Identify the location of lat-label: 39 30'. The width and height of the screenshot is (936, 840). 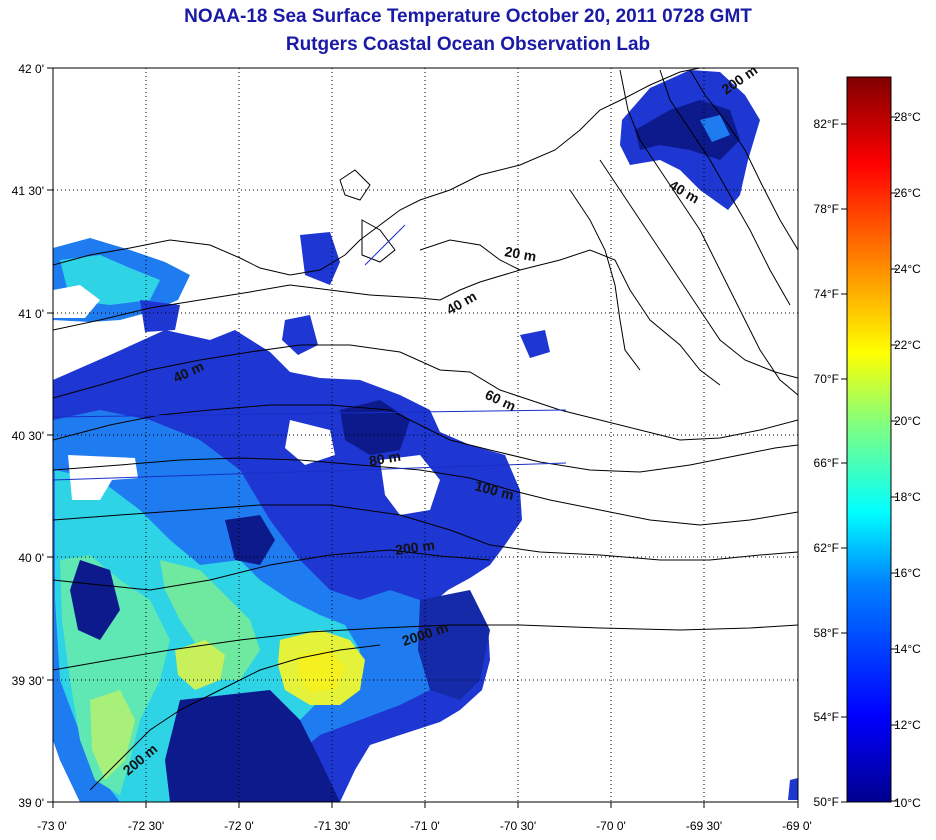
(28, 681).